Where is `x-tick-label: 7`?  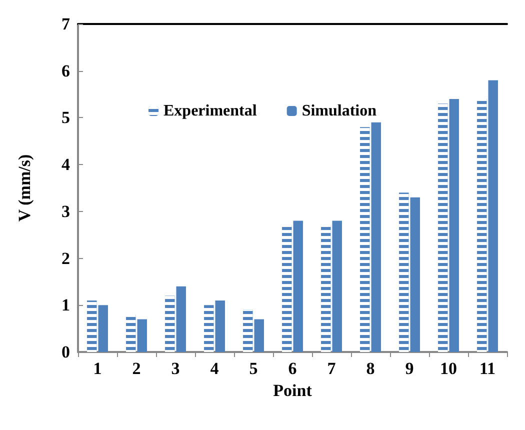
x-tick-label: 7 is located at coordinates (331, 368).